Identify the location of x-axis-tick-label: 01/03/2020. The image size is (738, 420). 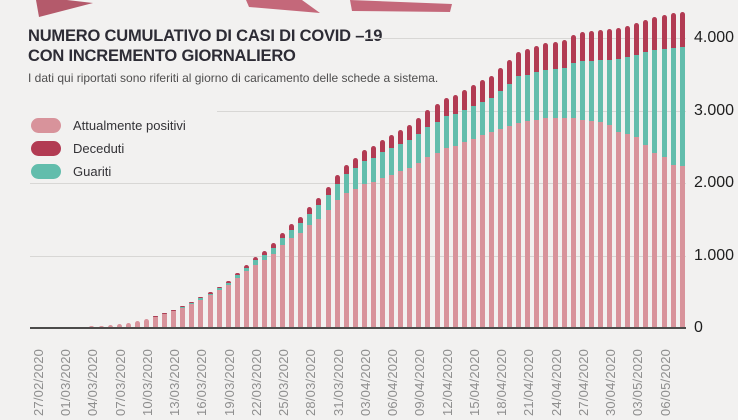
(66, 382).